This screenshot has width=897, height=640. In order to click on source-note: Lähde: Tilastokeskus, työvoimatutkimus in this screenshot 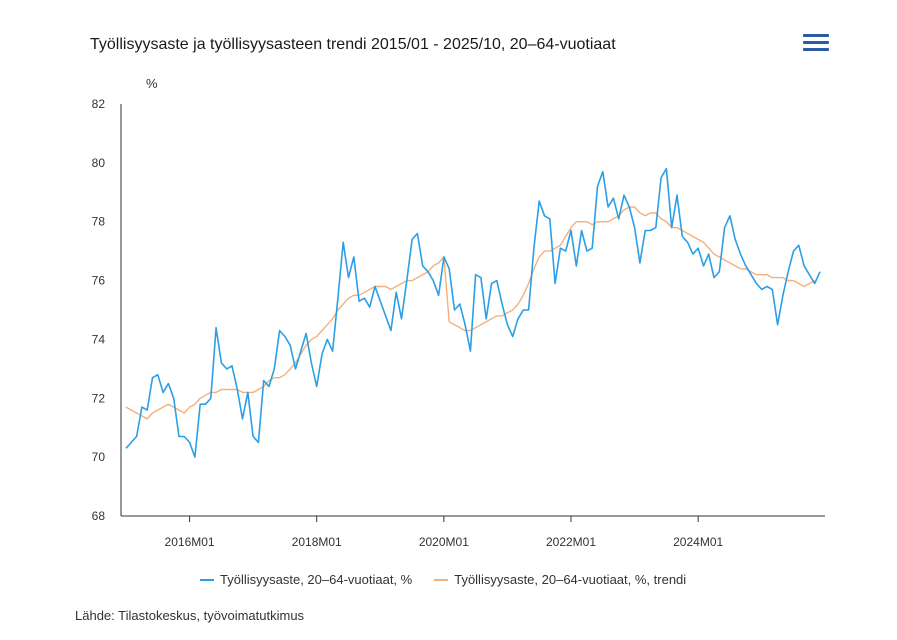, I will do `click(190, 615)`.